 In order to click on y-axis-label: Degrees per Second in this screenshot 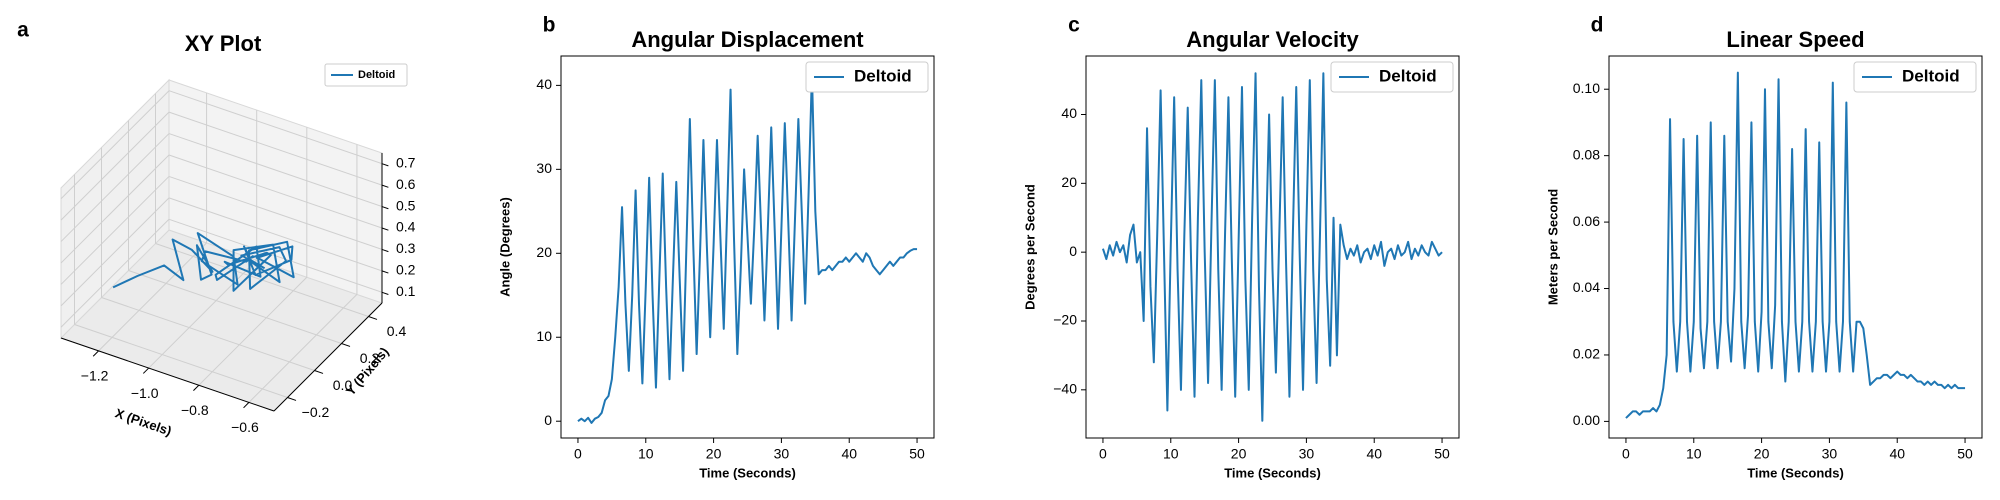, I will do `click(1029, 247)`.